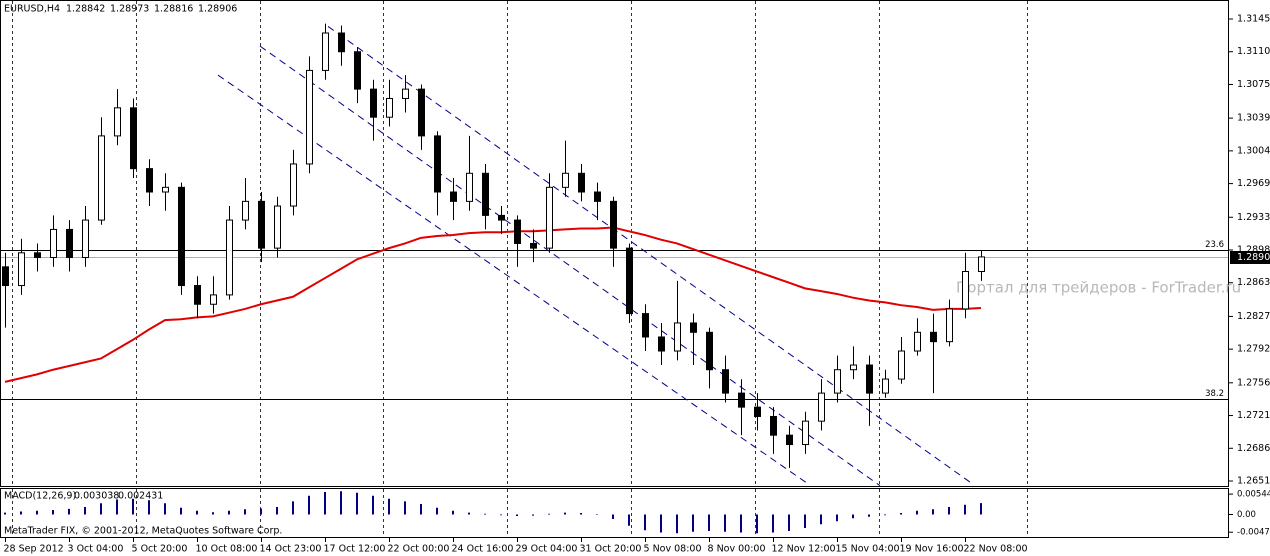  Describe the element at coordinates (1098, 288) in the screenshot. I see `watermark: Портал для трейдеров - ForTrader.ru` at that location.